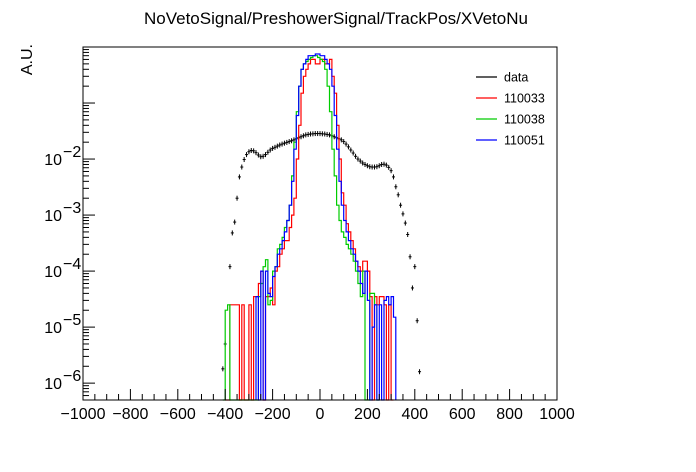 Image resolution: width=696 pixels, height=472 pixels. Describe the element at coordinates (130, 414) in the screenshot. I see `x-tick-label: −800` at that location.